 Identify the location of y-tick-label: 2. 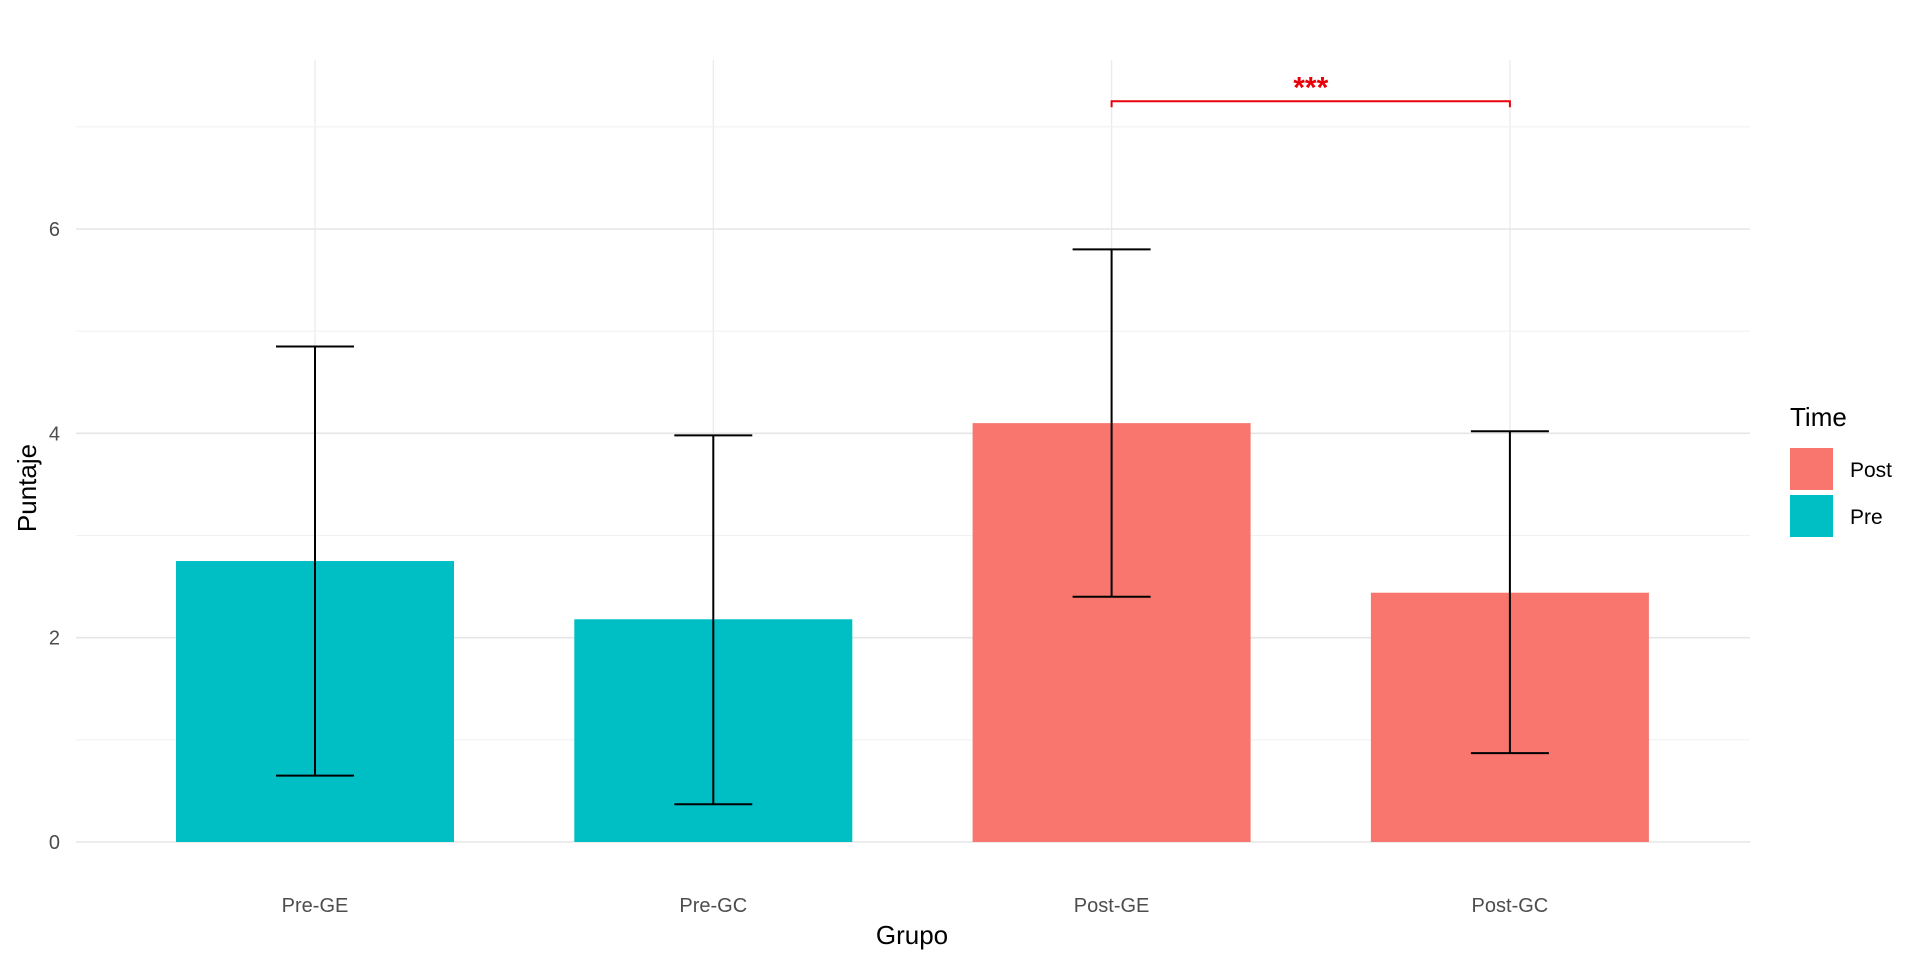
(54, 639).